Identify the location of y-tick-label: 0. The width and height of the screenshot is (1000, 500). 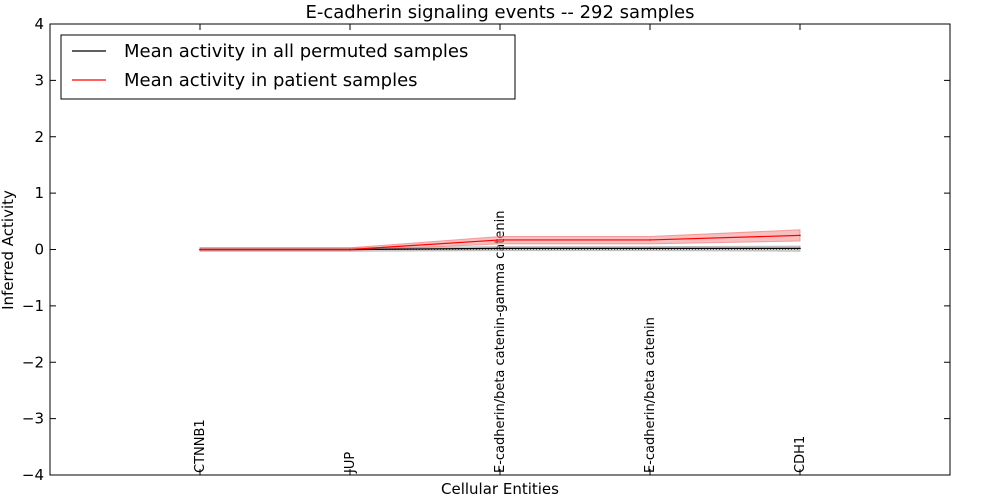
(39, 250).